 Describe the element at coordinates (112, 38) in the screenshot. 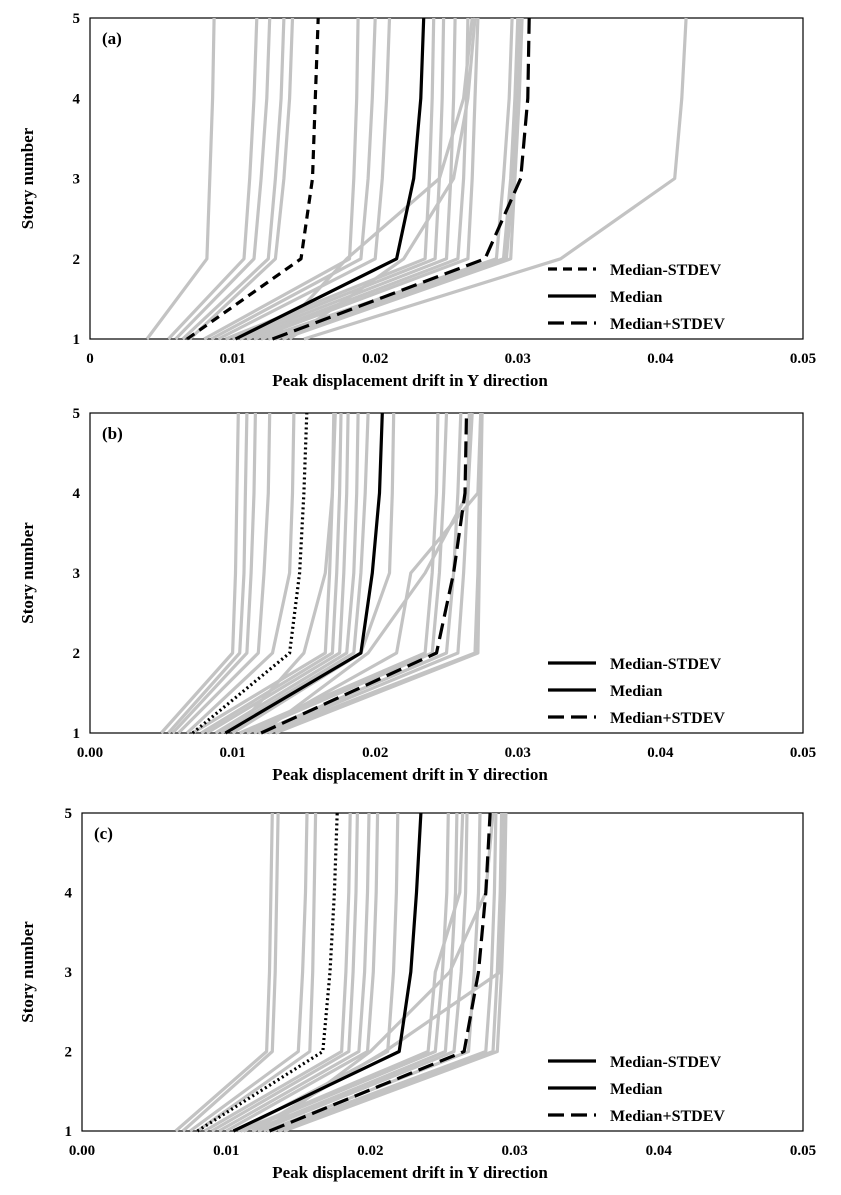

I see `panel-label: (a)` at that location.